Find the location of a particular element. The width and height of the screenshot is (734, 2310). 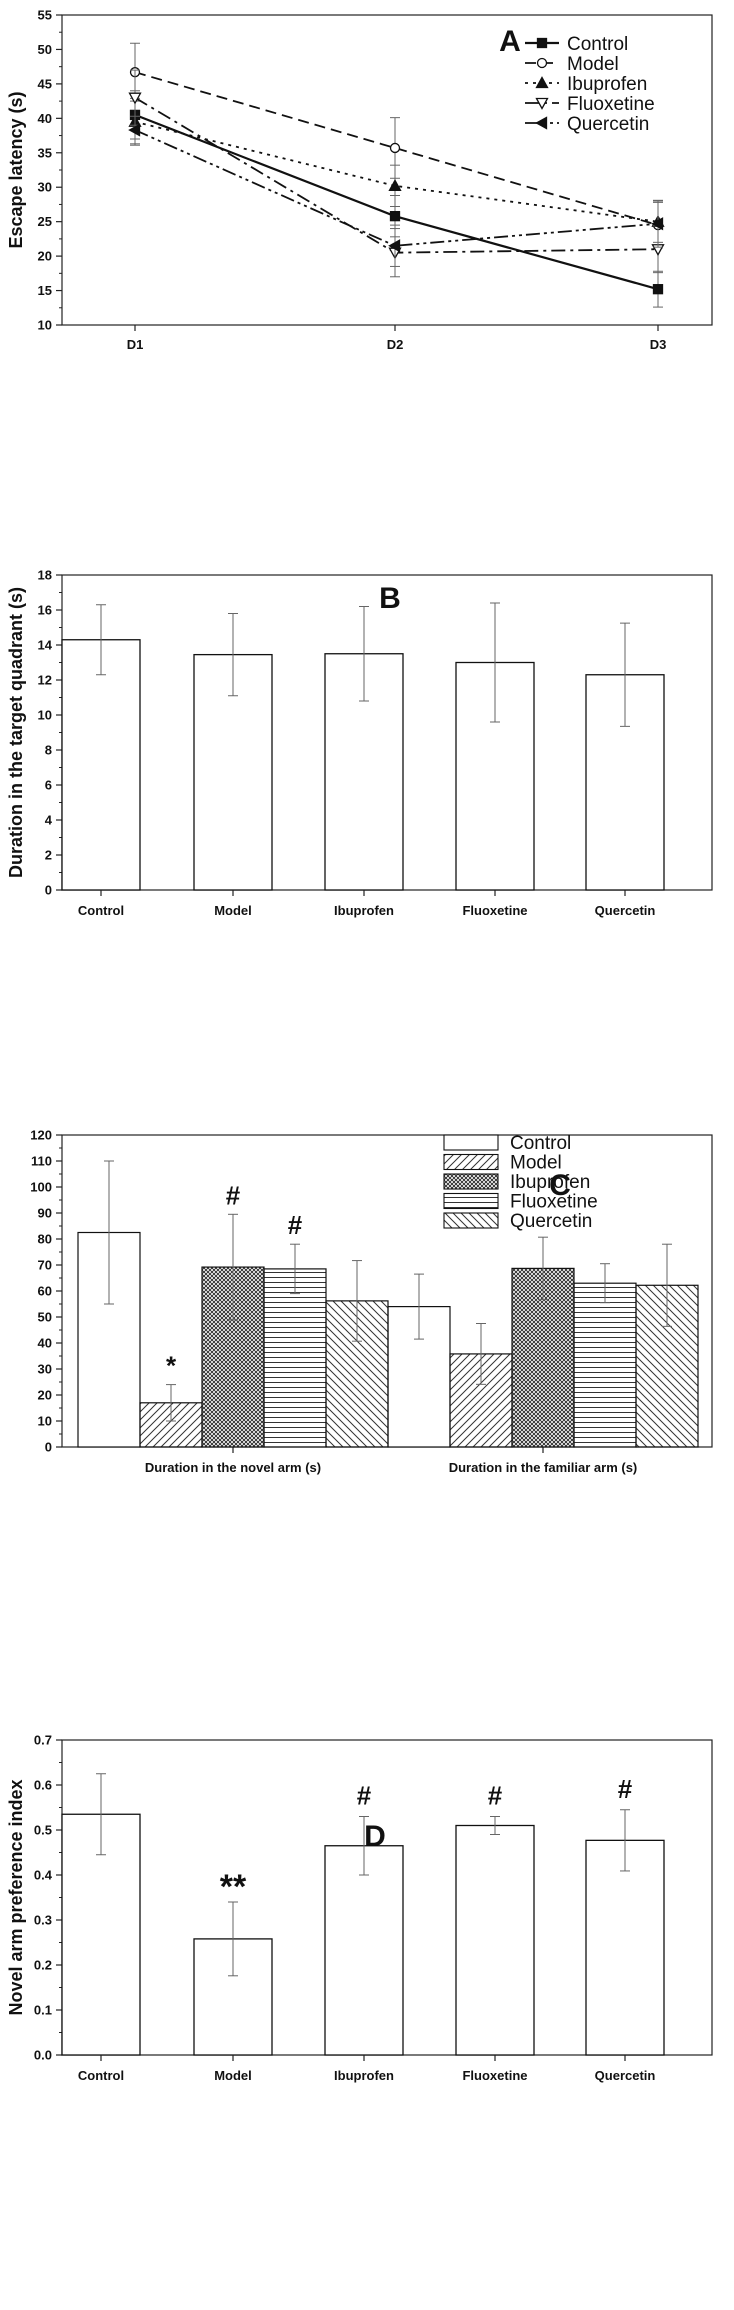

y-tick-label: 60 is located at coordinates (45, 1291).